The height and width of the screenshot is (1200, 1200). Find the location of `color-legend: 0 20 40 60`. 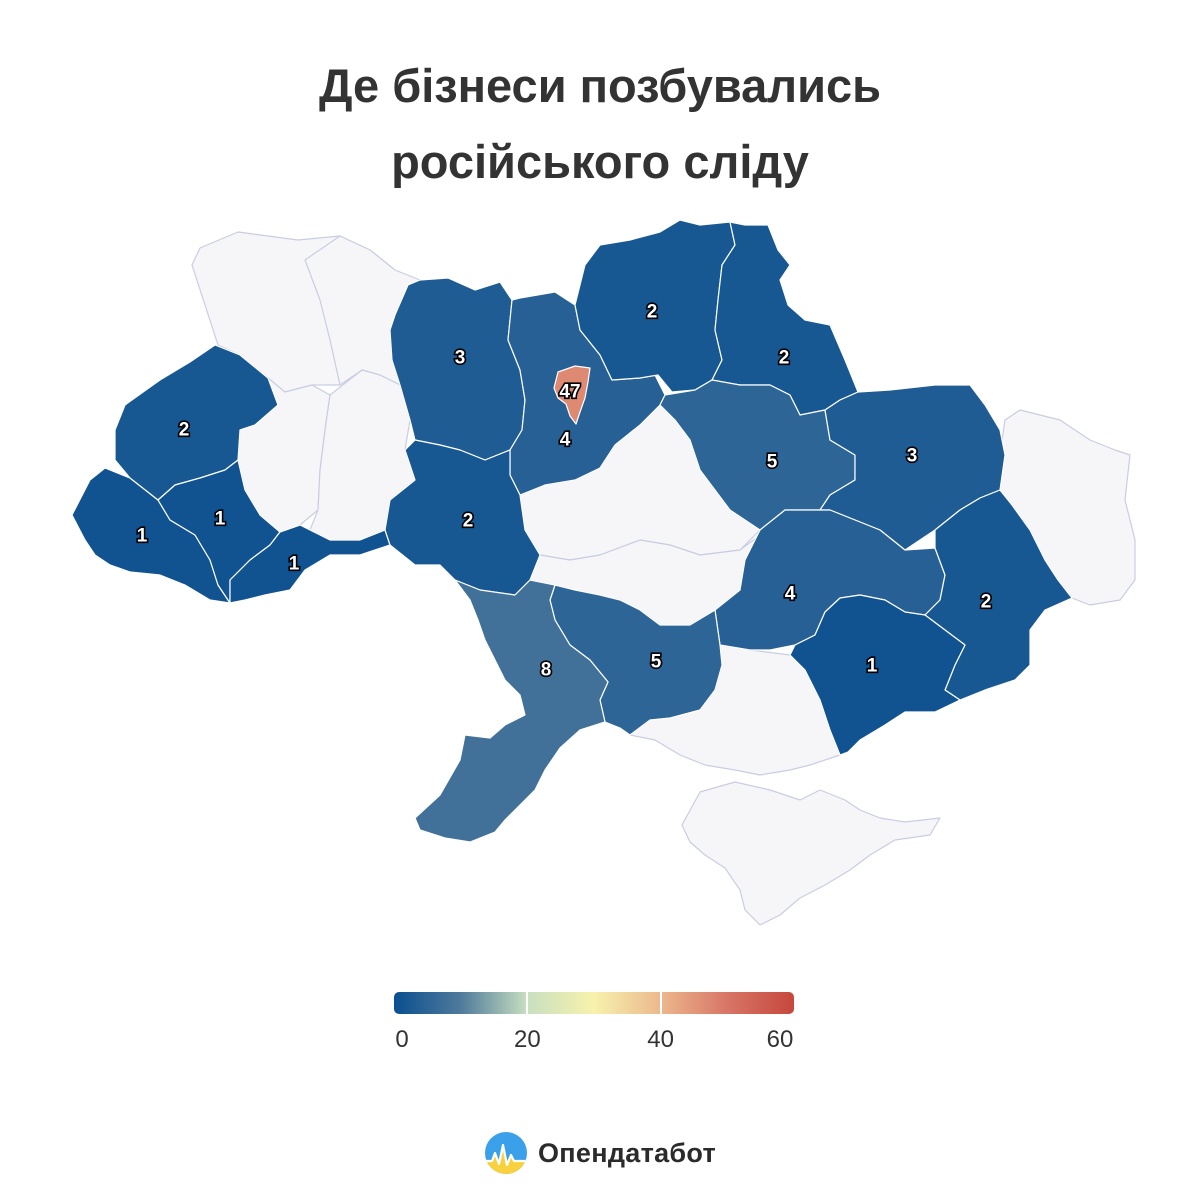

color-legend: 0 20 40 60 is located at coordinates (594, 1024).